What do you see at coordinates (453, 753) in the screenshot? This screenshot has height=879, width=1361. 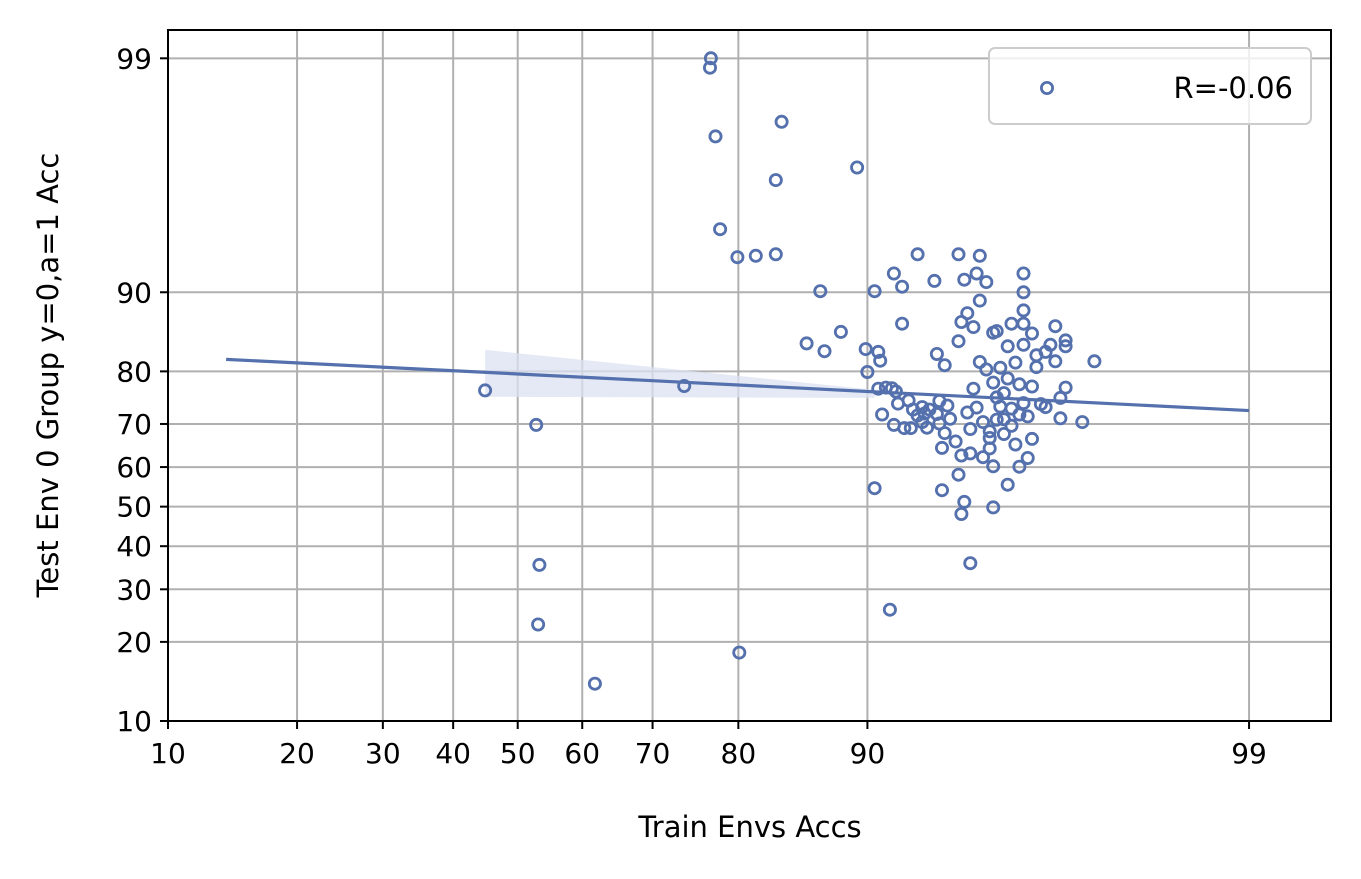 I see `x-tick-label: 40` at bounding box center [453, 753].